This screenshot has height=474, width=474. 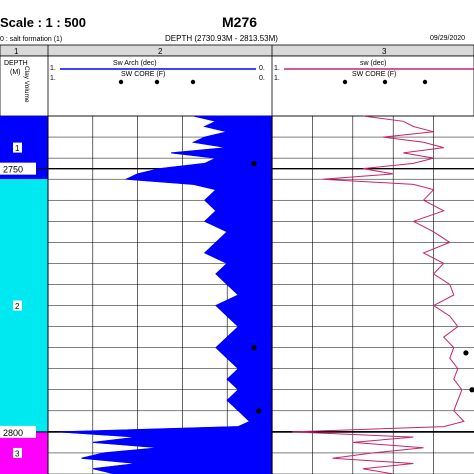 What do you see at coordinates (237, 86) in the screenshot?
I see `legend-area` at bounding box center [237, 86].